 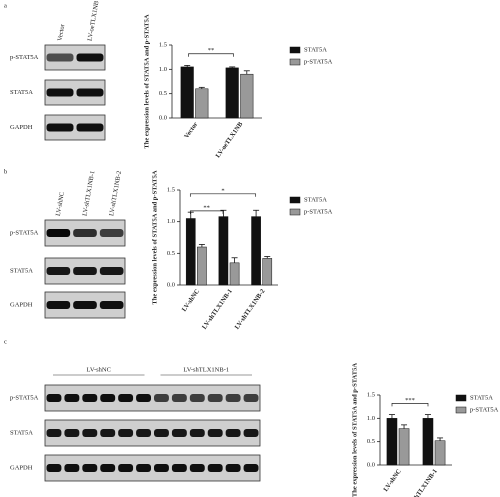 What do you see at coordinates (191, 130) in the screenshot?
I see `x-tick-label: Vector` at bounding box center [191, 130].